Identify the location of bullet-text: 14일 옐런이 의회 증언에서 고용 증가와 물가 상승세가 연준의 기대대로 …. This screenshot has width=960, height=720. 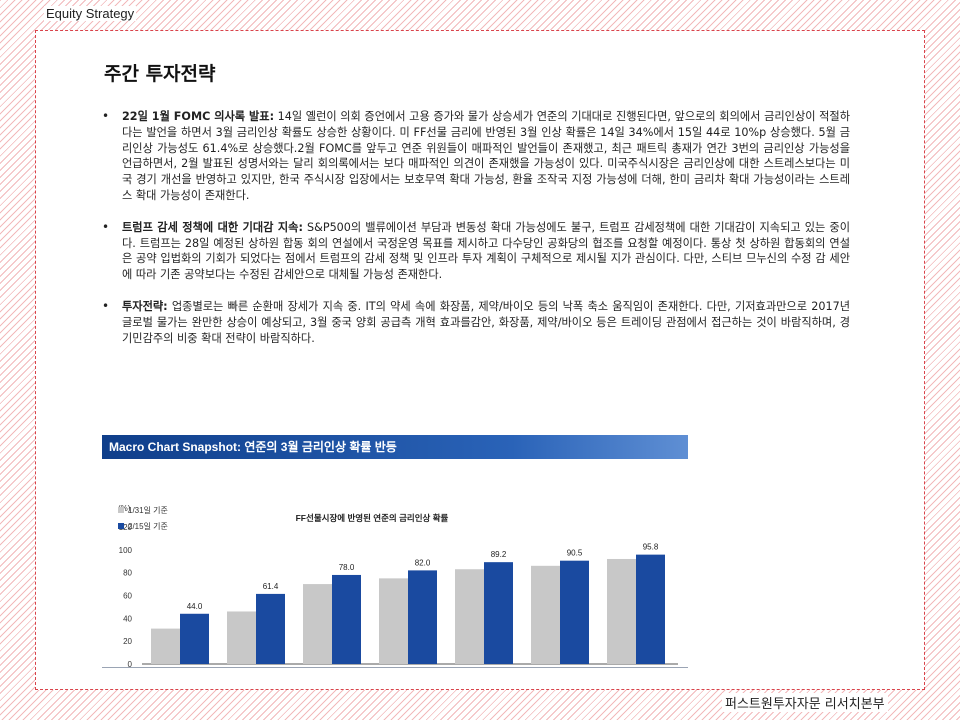
(486, 156).